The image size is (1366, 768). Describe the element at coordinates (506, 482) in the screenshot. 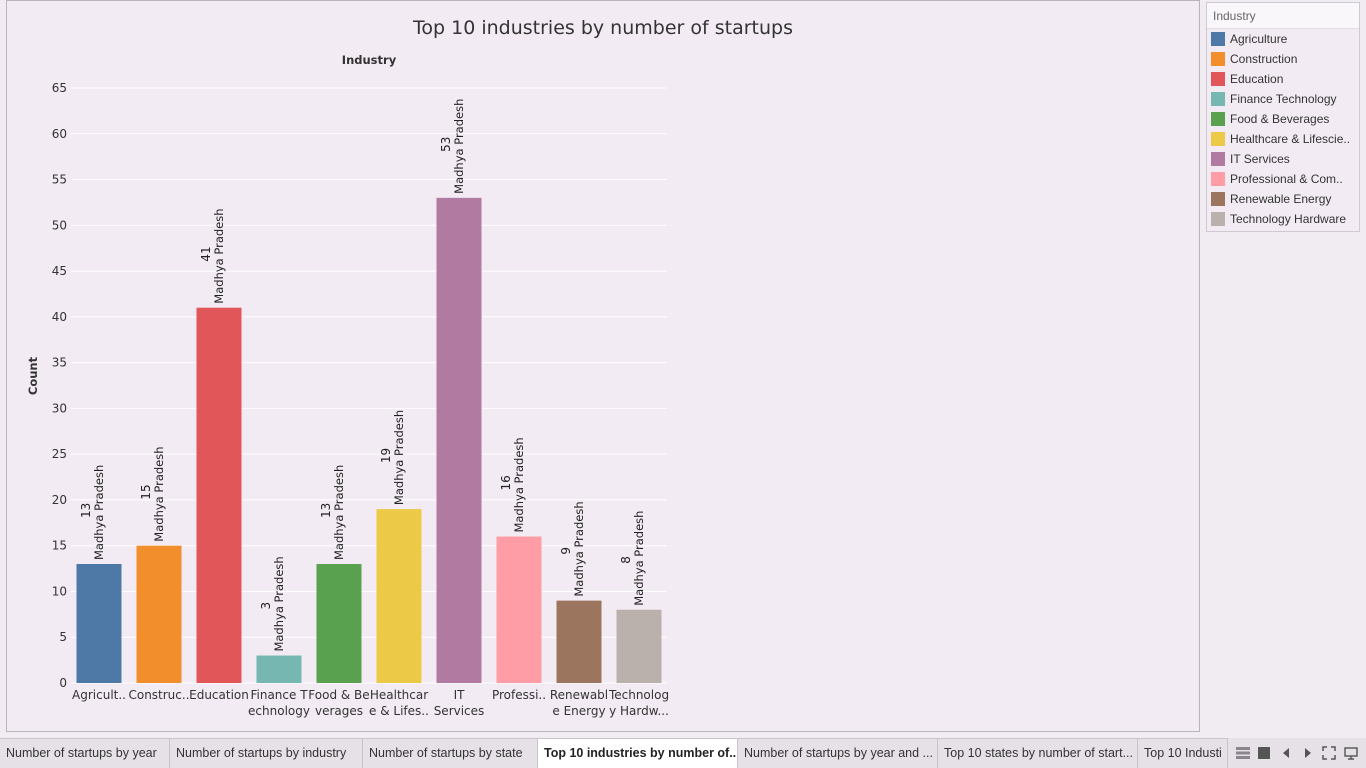

I see `bar-value-label: 16` at that location.